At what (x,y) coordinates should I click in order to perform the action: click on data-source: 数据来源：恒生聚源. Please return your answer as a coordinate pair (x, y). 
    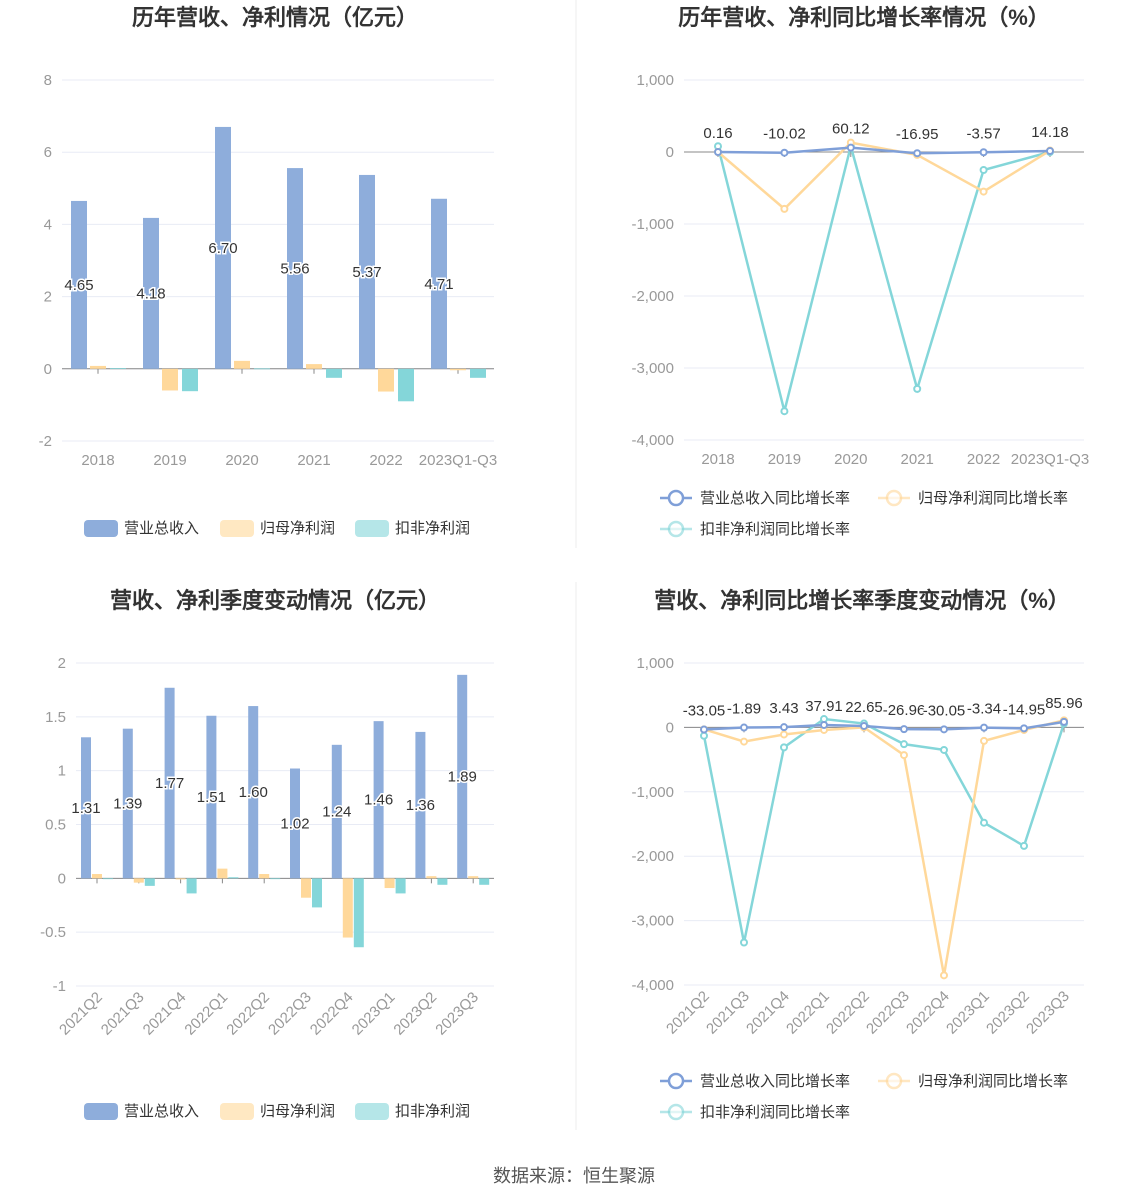
    Looking at the image, I should click on (574, 1176).